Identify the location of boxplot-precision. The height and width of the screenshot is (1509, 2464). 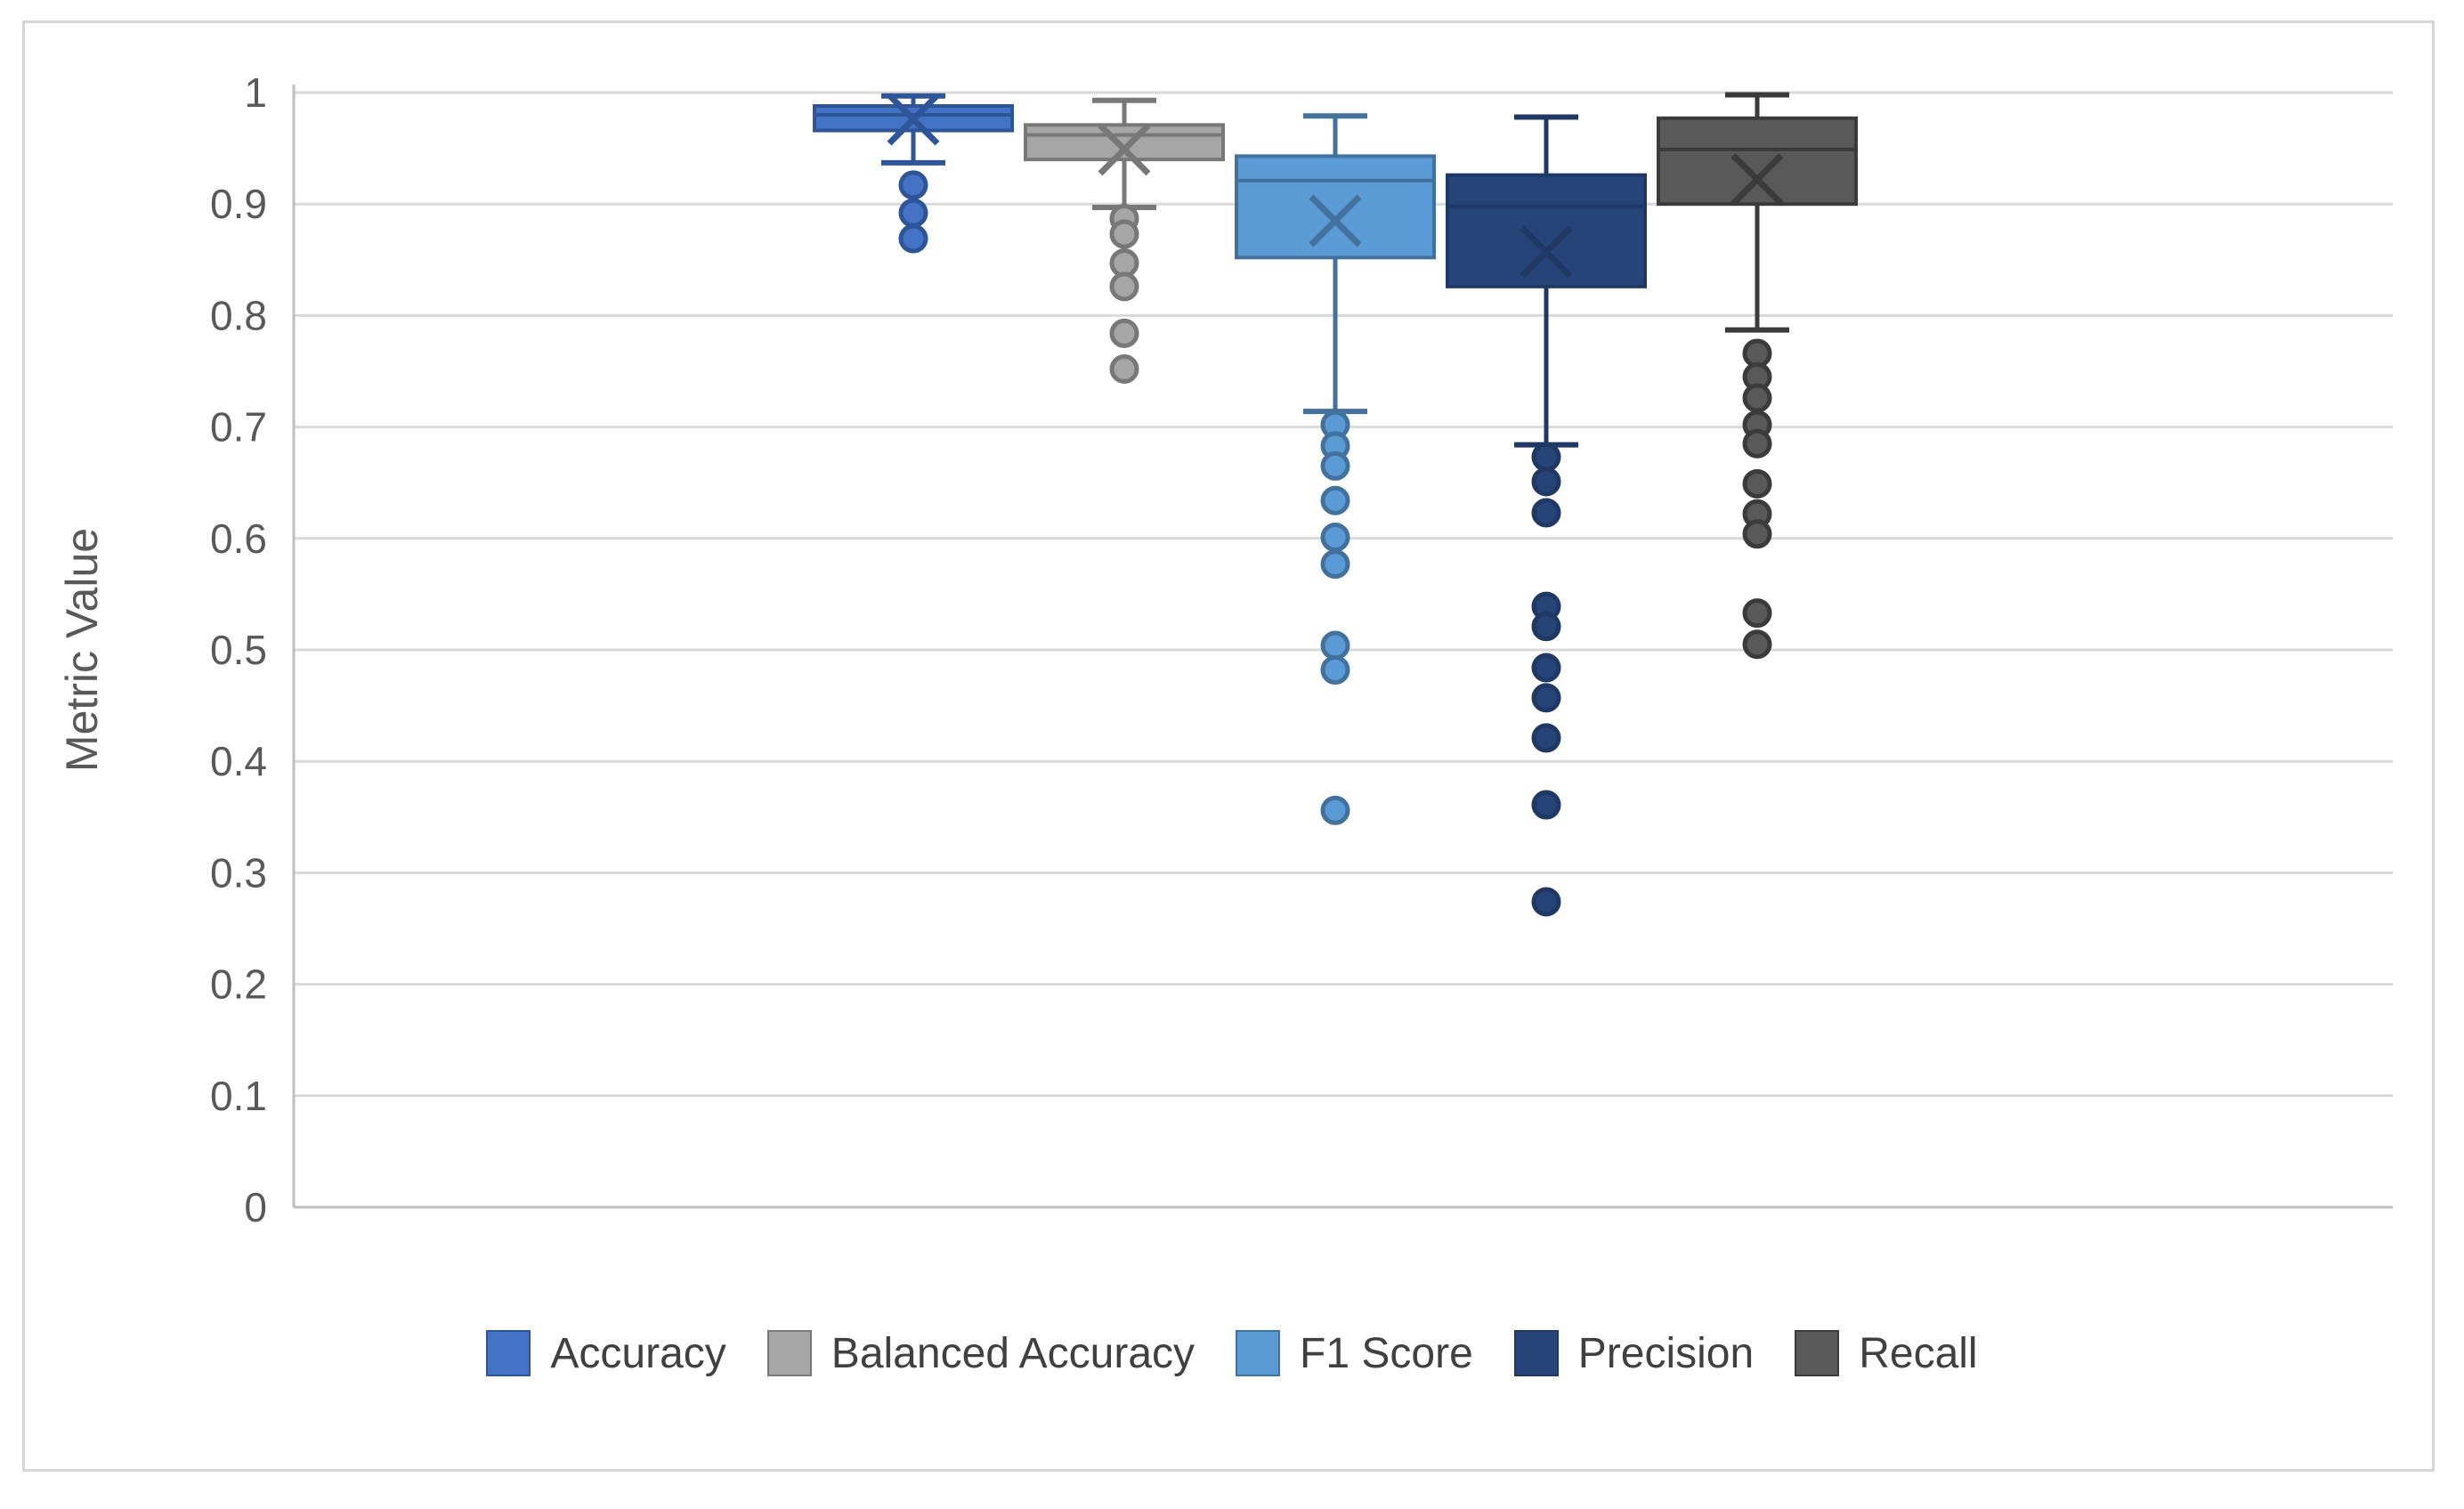
(1546, 515).